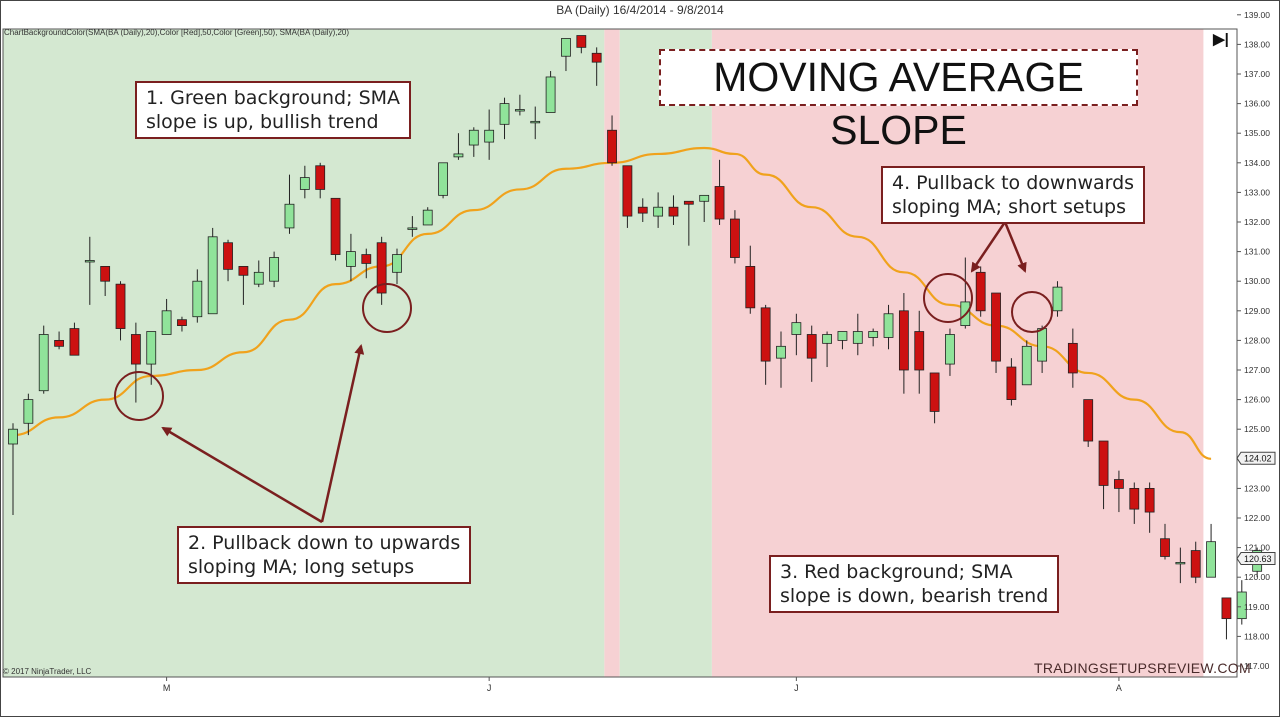 The image size is (1280, 717). Describe the element at coordinates (262, 122) in the screenshot. I see `note-line: slope is up, bullish trend` at that location.